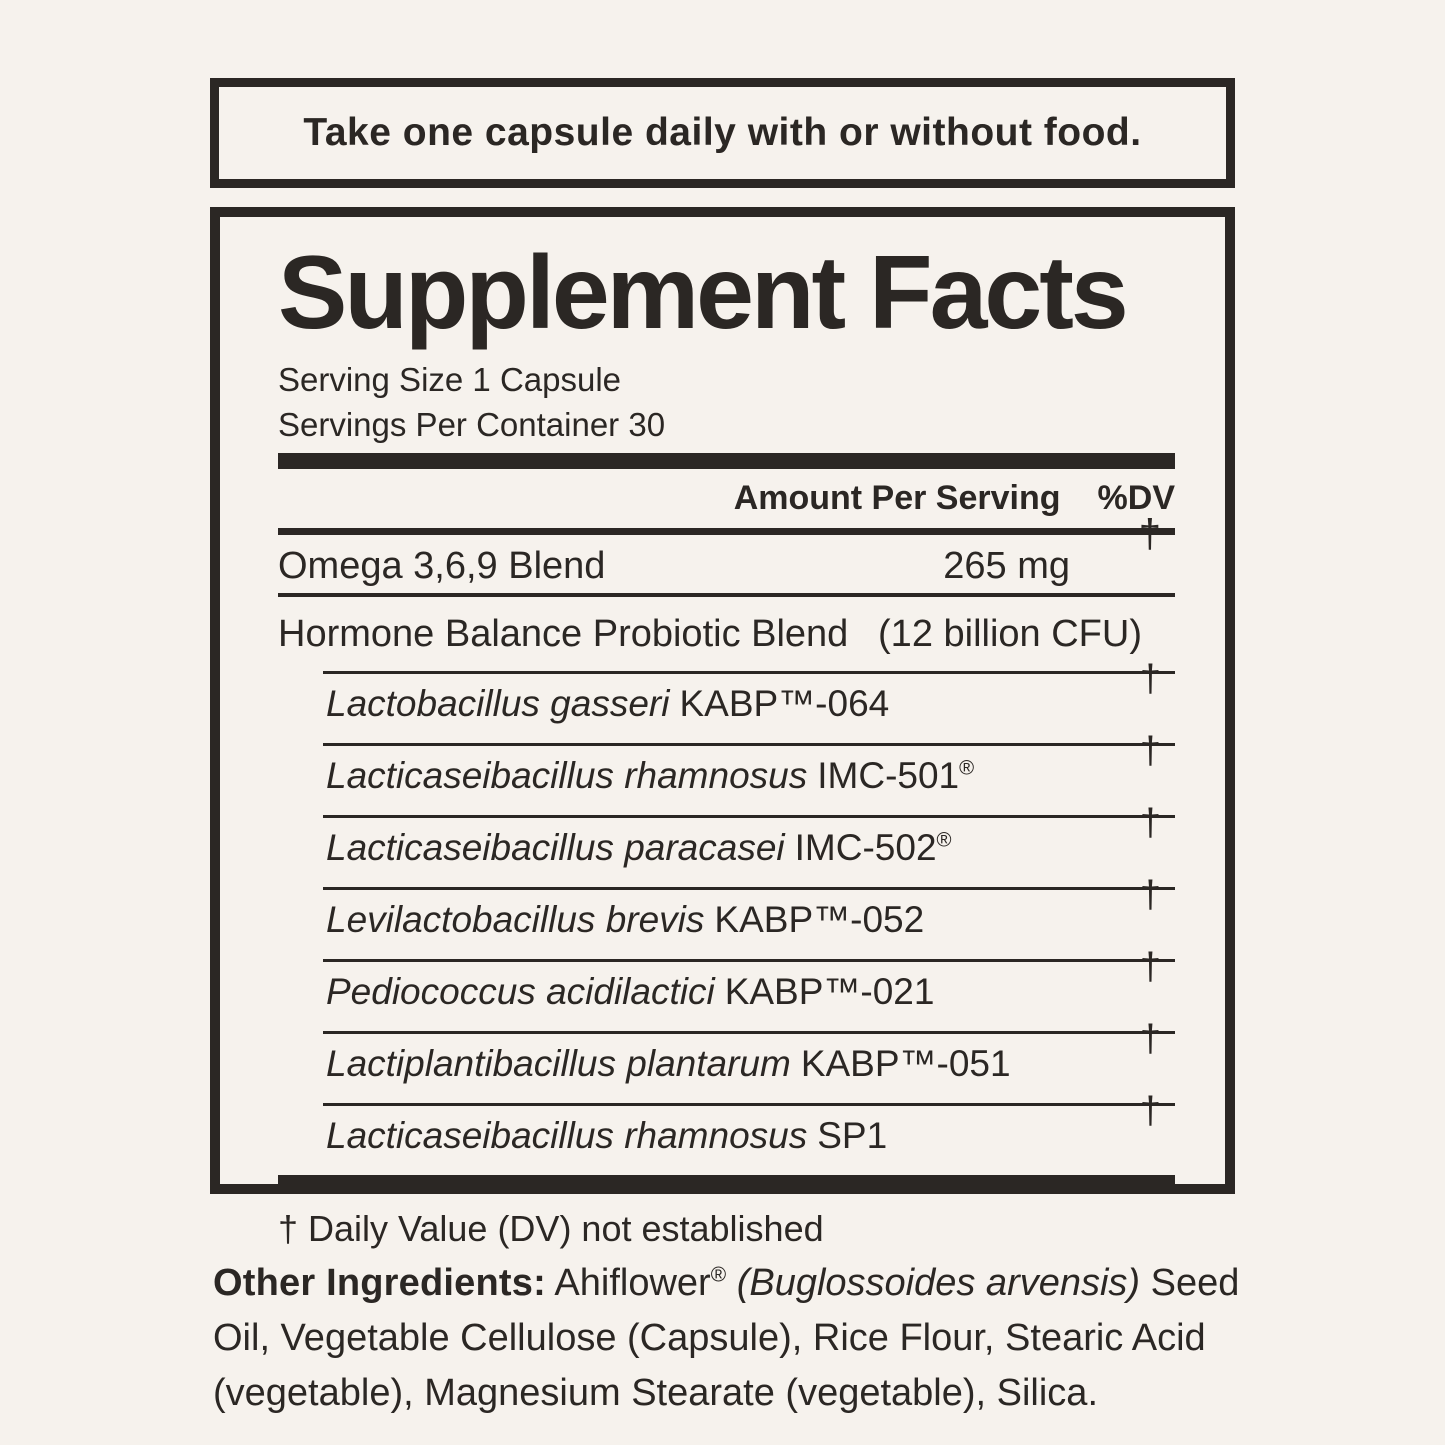  I want to click on strain-code: SP1, so click(852, 1135).